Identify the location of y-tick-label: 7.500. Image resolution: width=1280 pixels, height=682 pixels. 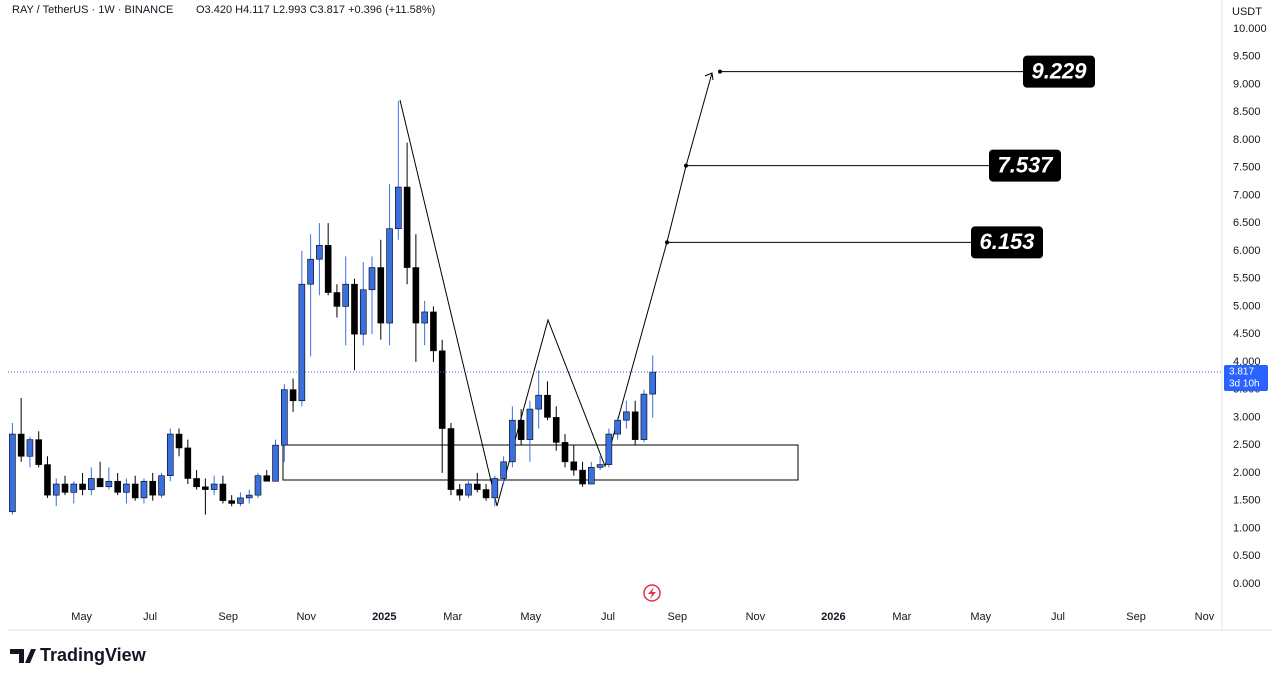
(1247, 168).